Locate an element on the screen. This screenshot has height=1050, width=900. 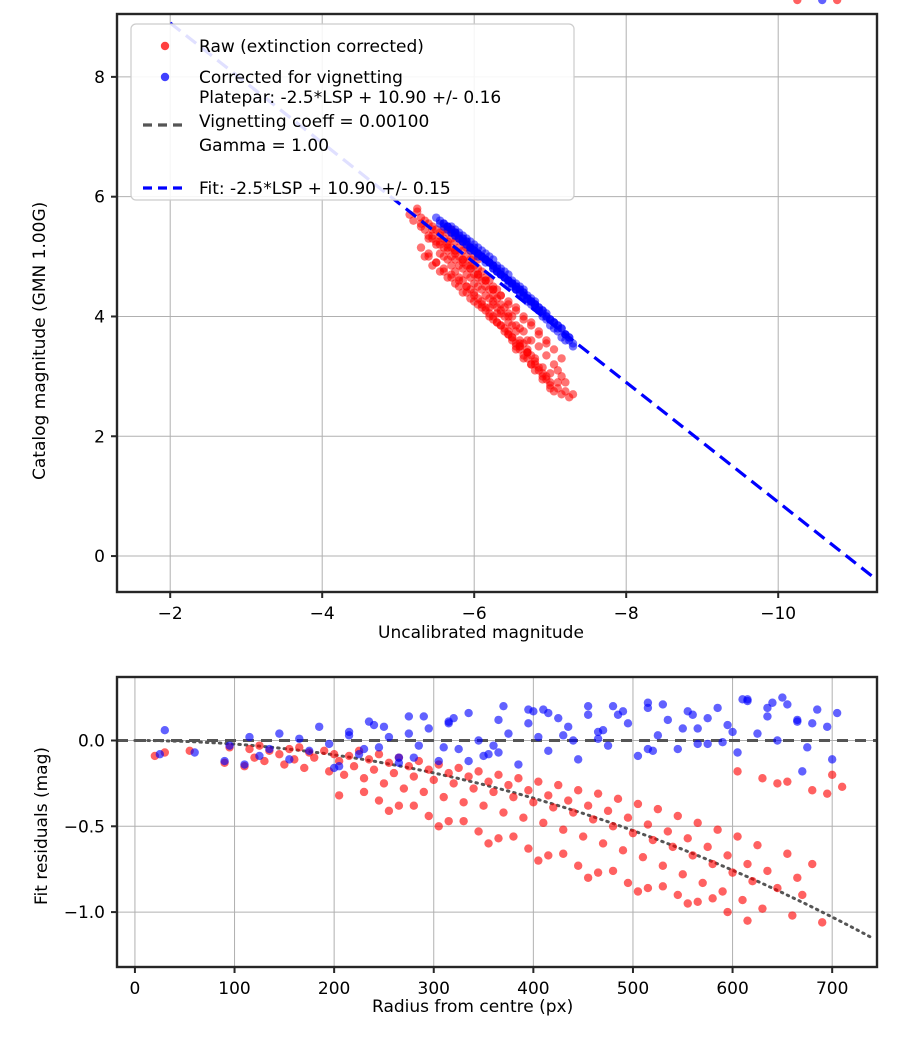
top-plot-x-tick-label: −4 is located at coordinates (322, 614).